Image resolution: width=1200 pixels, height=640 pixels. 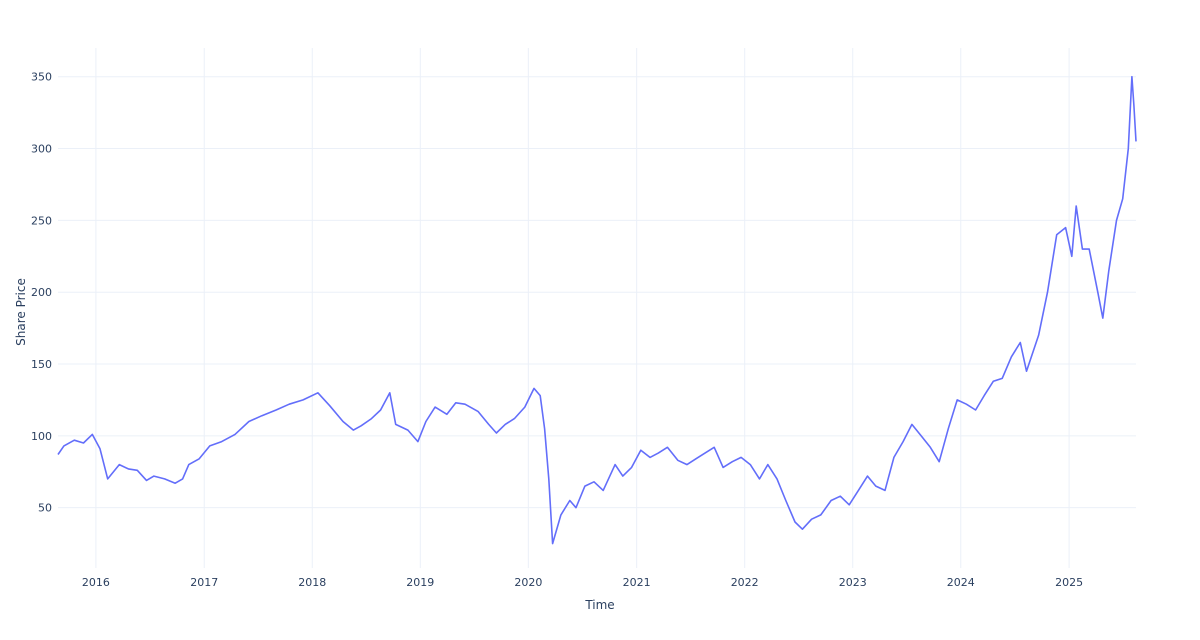 What do you see at coordinates (41, 220) in the screenshot?
I see `y-tick-label: 250` at bounding box center [41, 220].